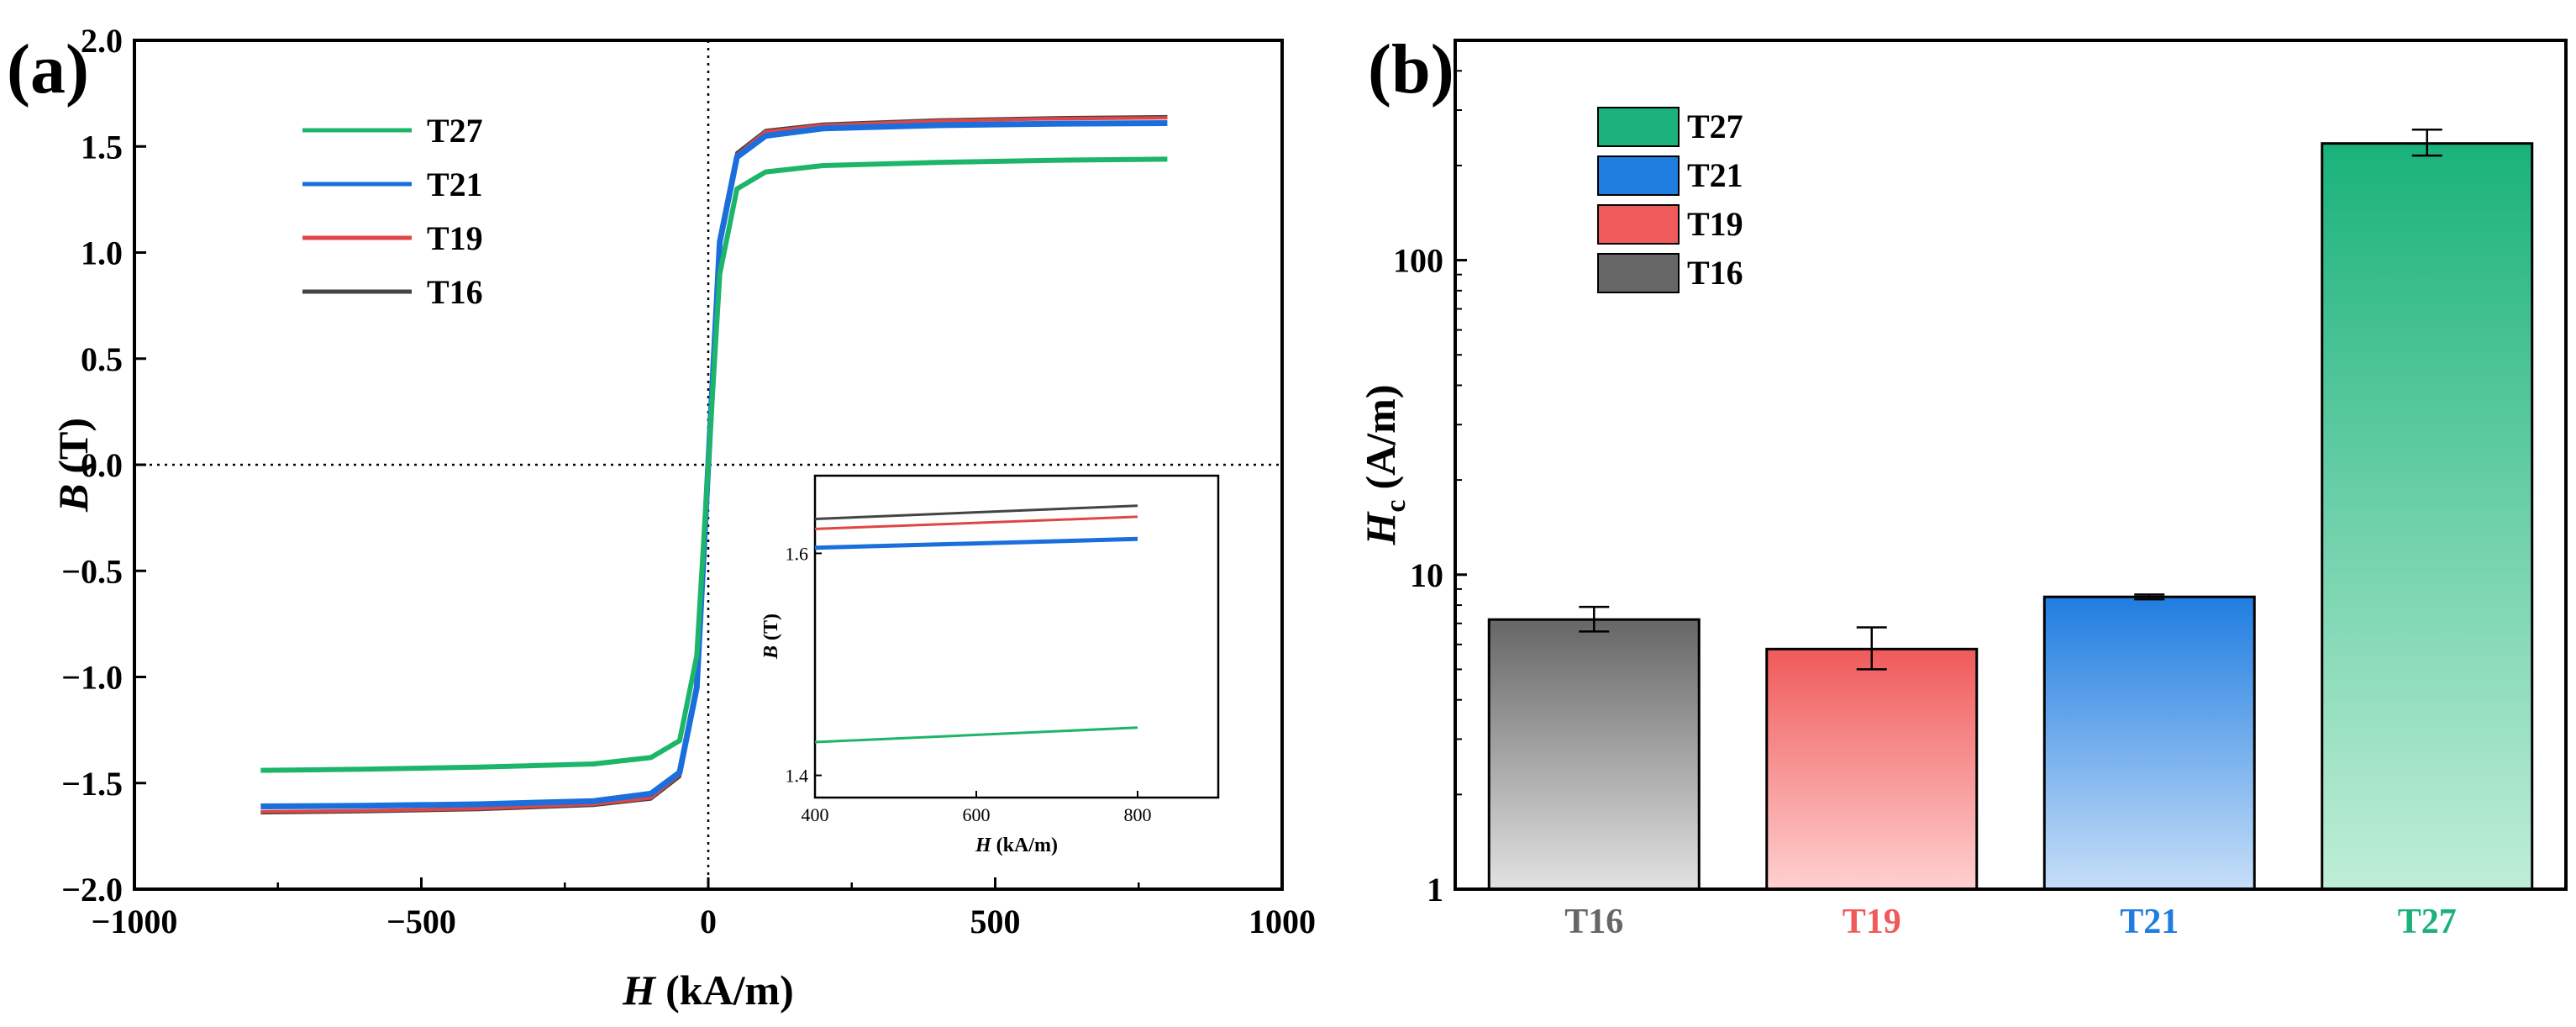 The width and height of the screenshot is (2576, 1027). What do you see at coordinates (1380, 527) in the screenshot?
I see `hc-symbol: H` at bounding box center [1380, 527].